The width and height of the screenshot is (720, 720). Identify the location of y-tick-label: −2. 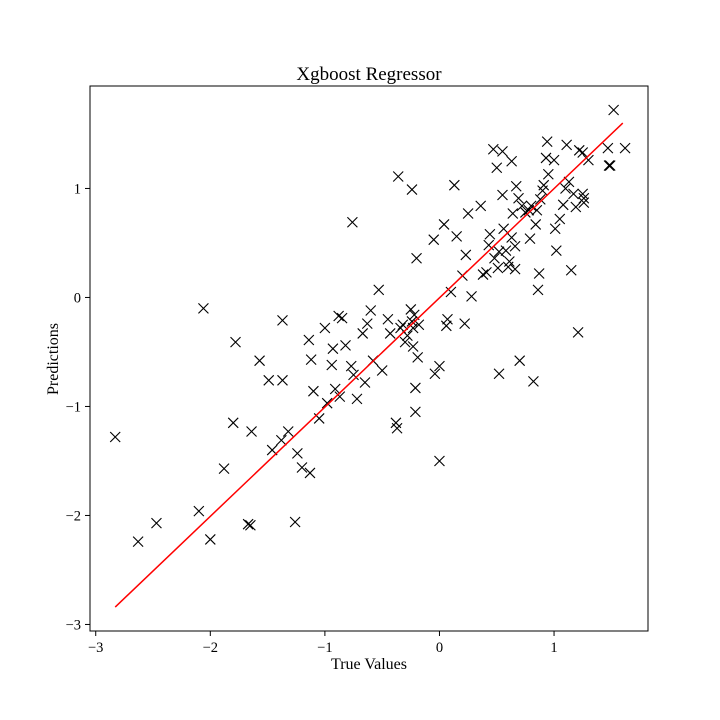
(73, 516).